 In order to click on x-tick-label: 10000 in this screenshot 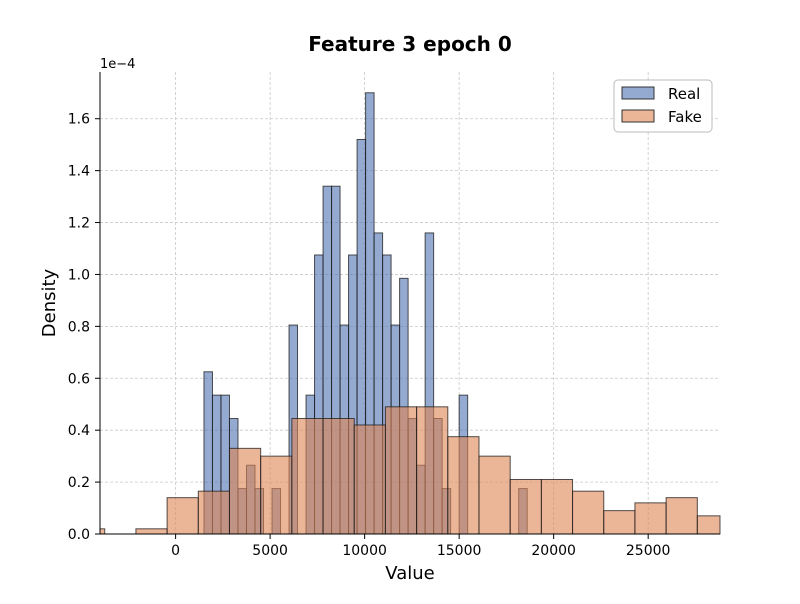, I will do `click(364, 551)`.